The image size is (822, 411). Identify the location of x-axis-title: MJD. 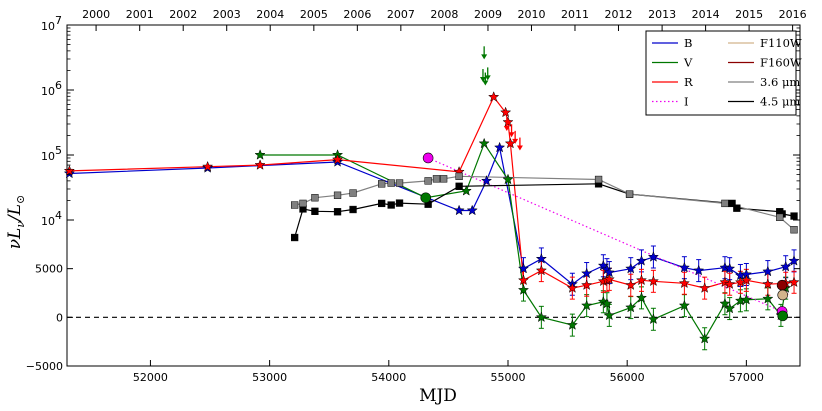
(438, 396).